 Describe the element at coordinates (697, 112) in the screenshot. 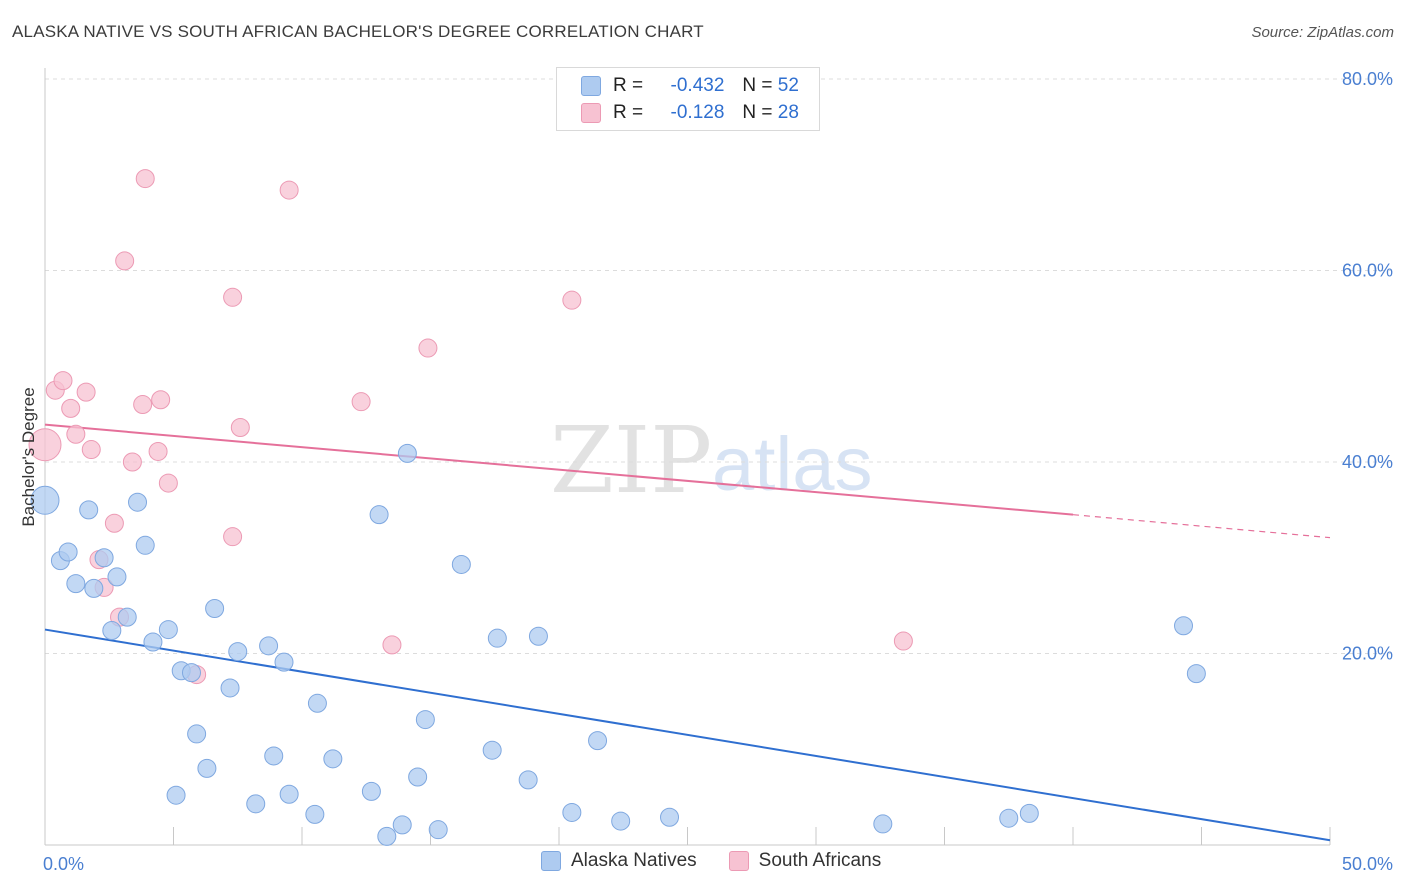

I see `legend-r-value: -0.128` at that location.